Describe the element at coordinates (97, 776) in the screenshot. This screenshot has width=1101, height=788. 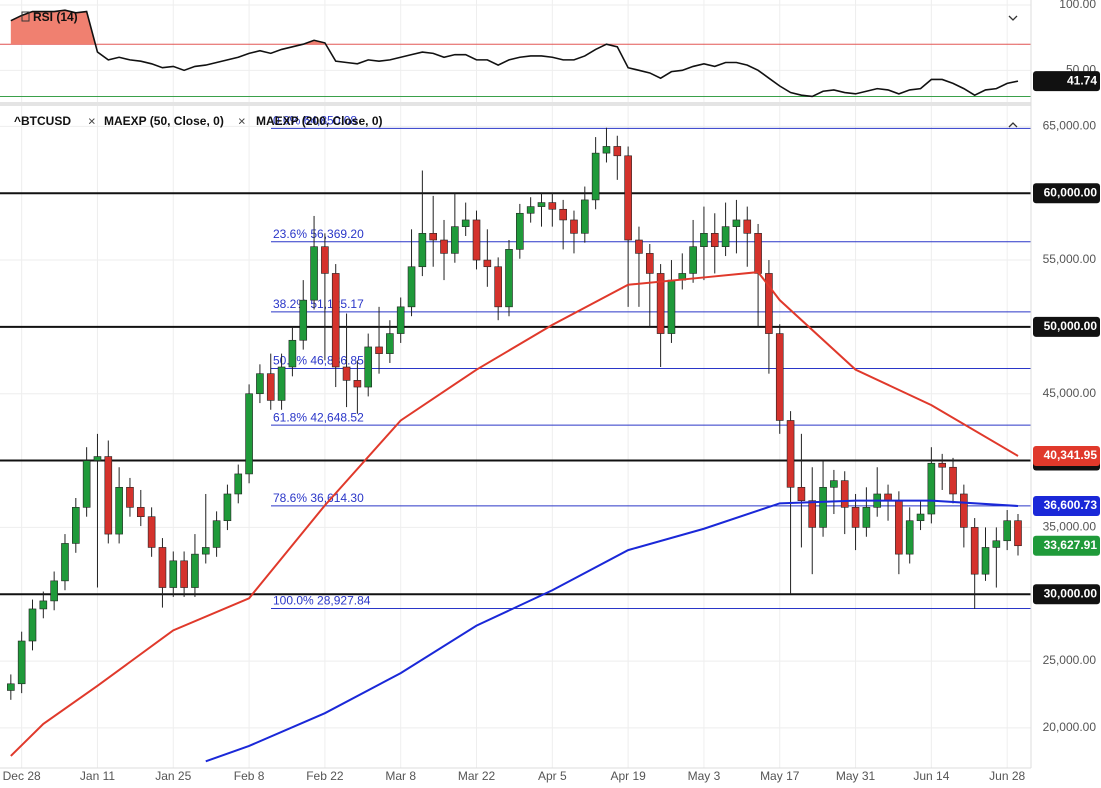
I see `x-tick-label: Jan 11` at that location.